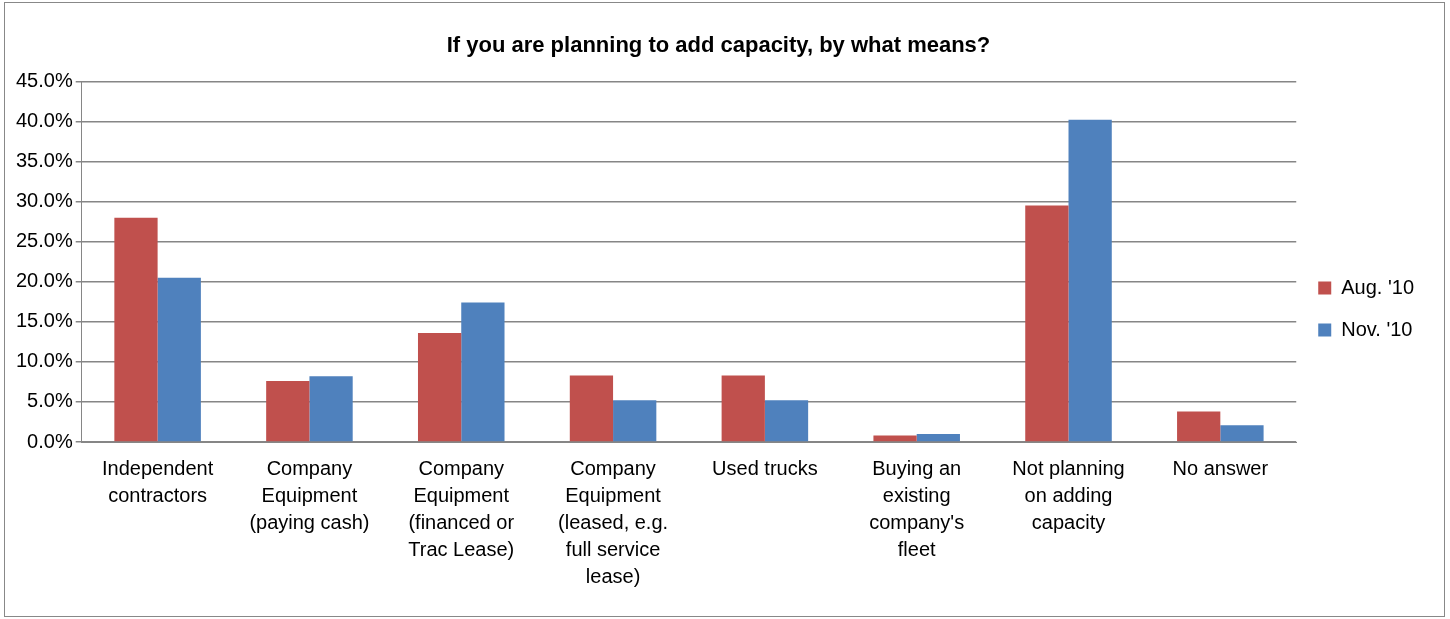  Describe the element at coordinates (50, 400) in the screenshot. I see `y-tick-label: 5.0%` at that location.